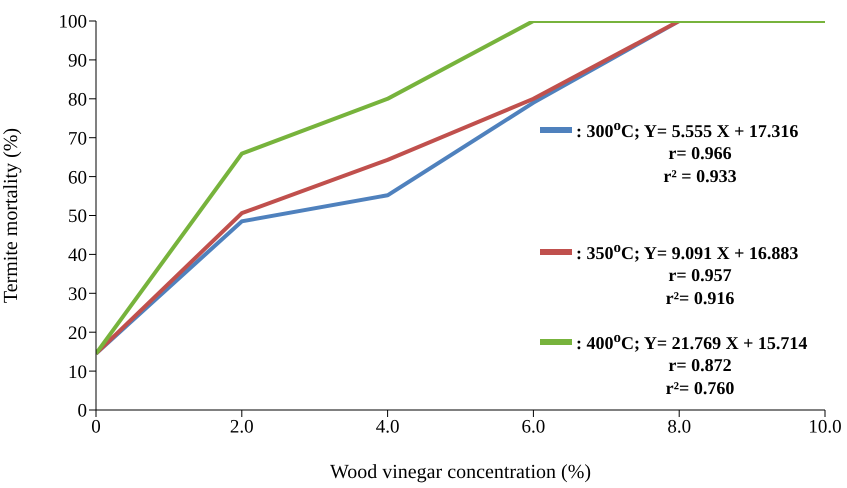 The height and width of the screenshot is (488, 847). I want to click on annotation: r= 0.957, so click(700, 275).